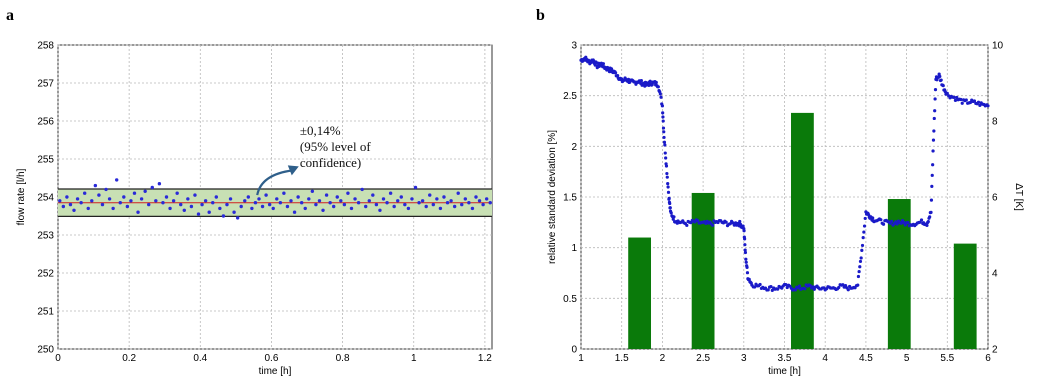  What do you see at coordinates (785, 358) in the screenshot?
I see `x-tick-label-b: 3.5` at bounding box center [785, 358].